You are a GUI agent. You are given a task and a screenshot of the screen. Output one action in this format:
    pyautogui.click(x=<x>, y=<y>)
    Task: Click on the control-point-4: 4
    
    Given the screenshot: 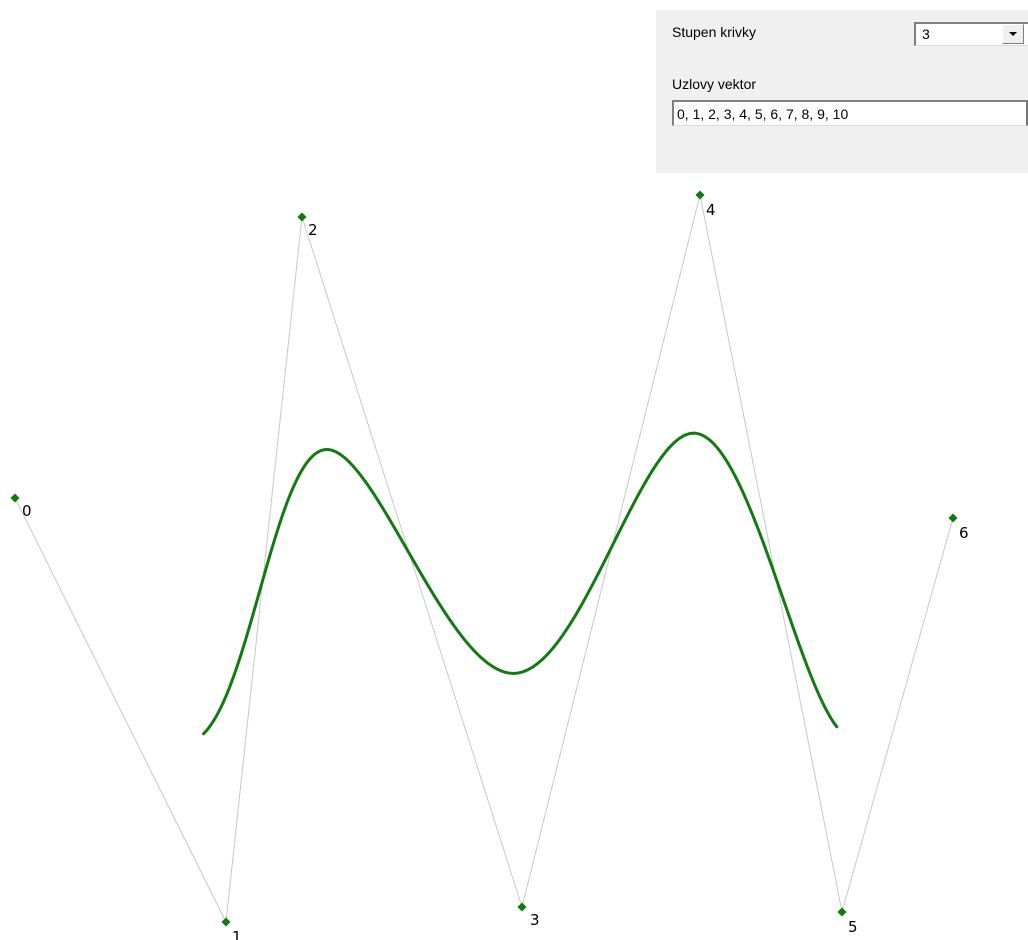 What is the action you would take?
    pyautogui.click(x=705, y=204)
    